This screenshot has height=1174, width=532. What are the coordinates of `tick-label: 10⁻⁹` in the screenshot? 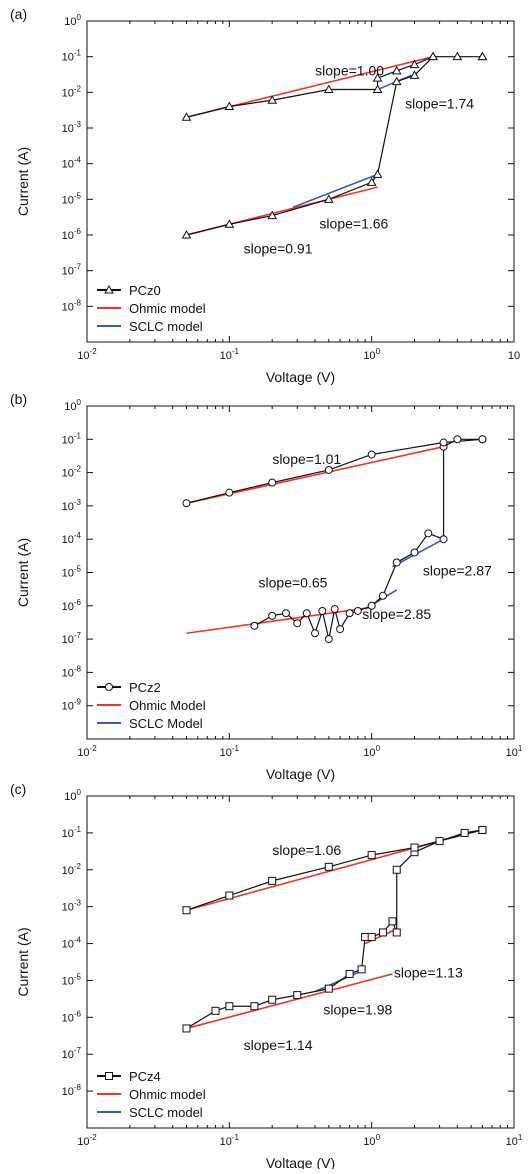 It's located at (72, 705).